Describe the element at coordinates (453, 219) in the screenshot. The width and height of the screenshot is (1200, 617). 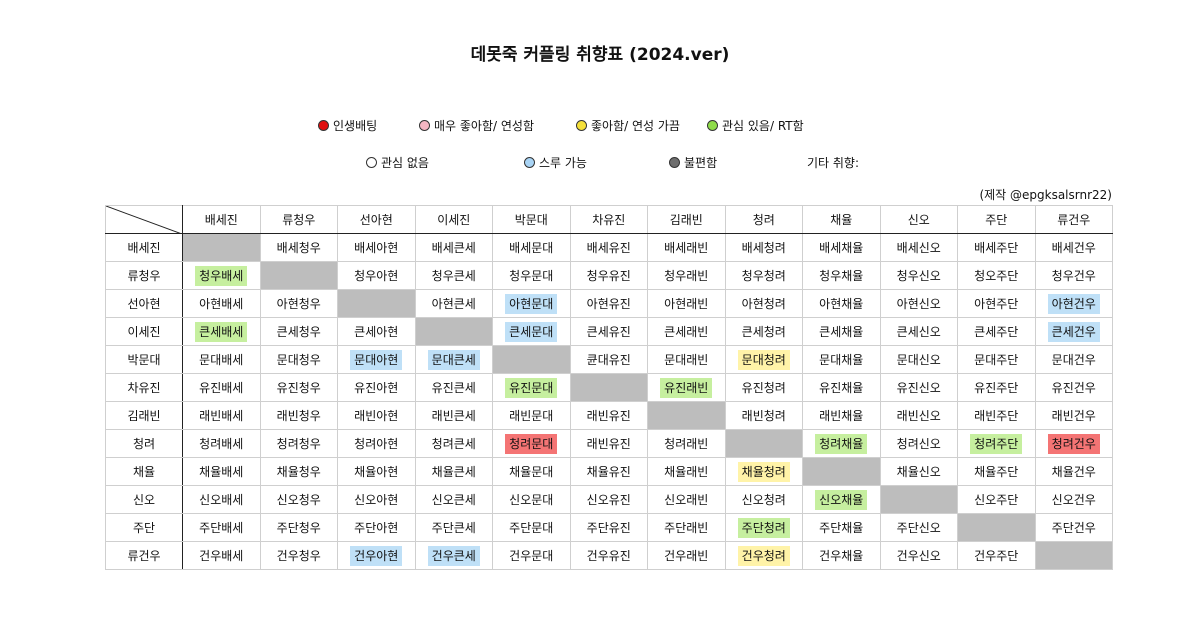
I see `column-header: 이세진` at that location.